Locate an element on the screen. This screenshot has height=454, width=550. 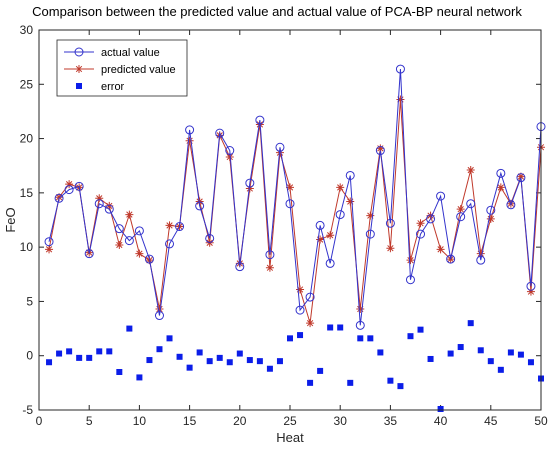
y-axis-label: FeO is located at coordinates (10, 219).